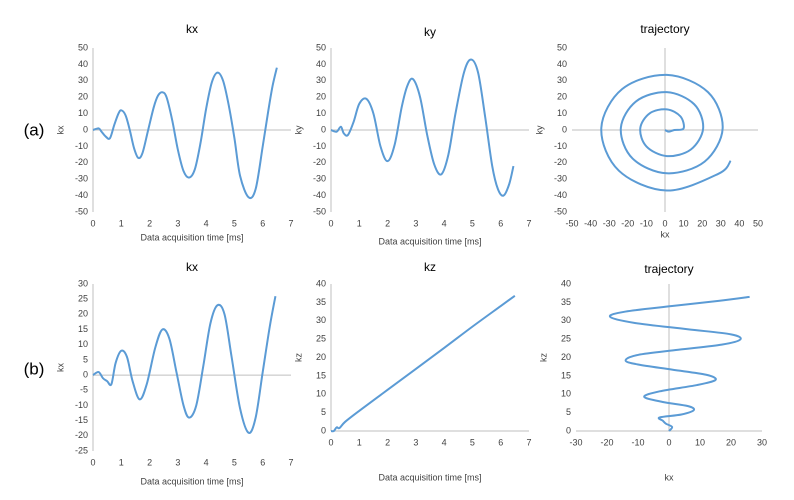  I want to click on panel-label: (b), so click(34, 368).